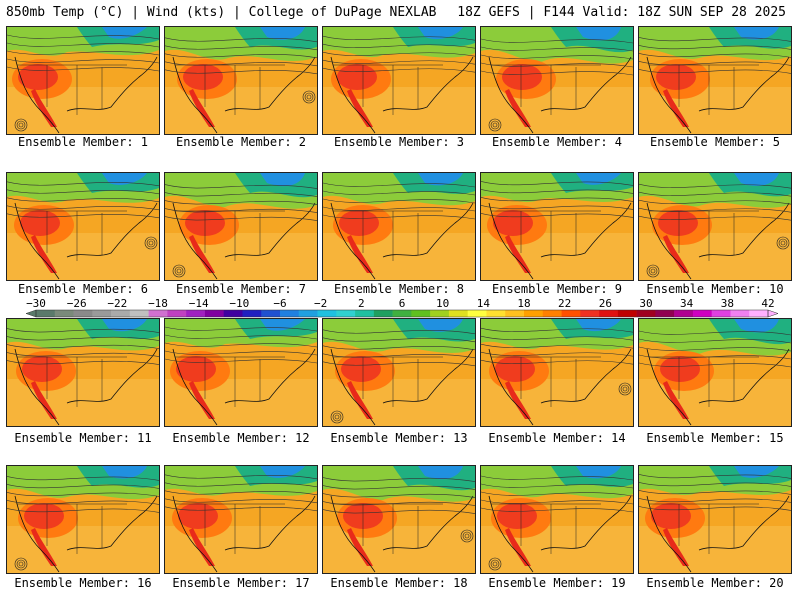 This screenshot has height=600, width=800. I want to click on colorbar-tick-label: −2, so click(320, 304).